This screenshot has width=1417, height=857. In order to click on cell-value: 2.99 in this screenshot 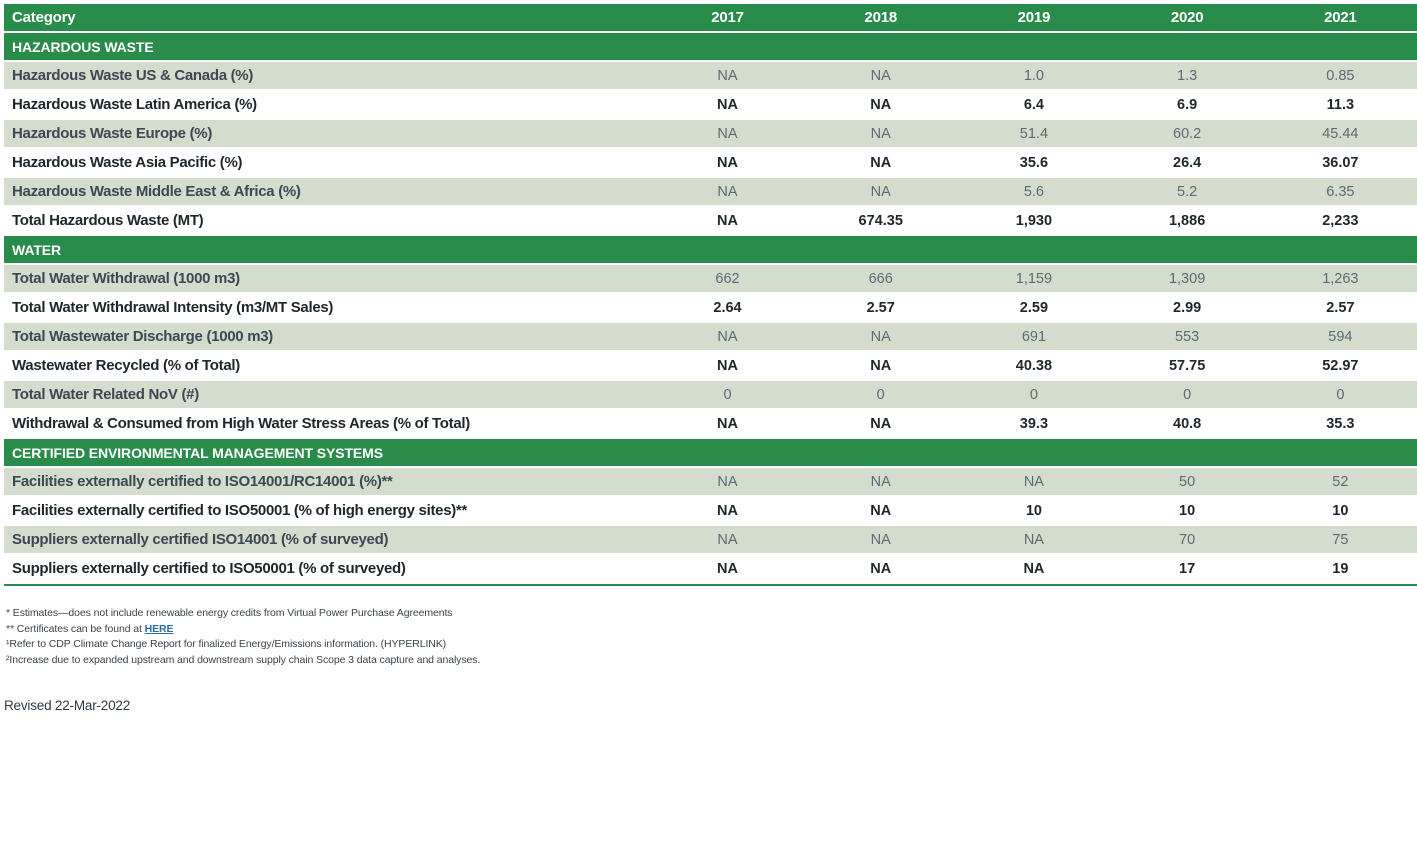, I will do `click(1187, 307)`.